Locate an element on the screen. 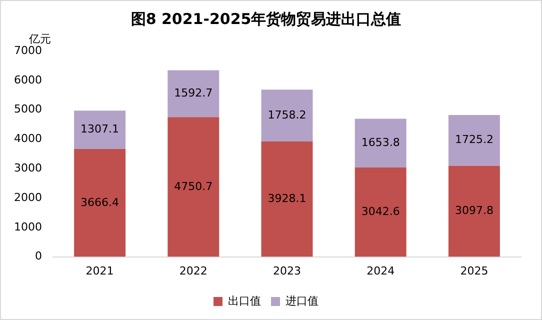 The height and width of the screenshot is (320, 542). x-tick-label: 2021 is located at coordinates (100, 271).